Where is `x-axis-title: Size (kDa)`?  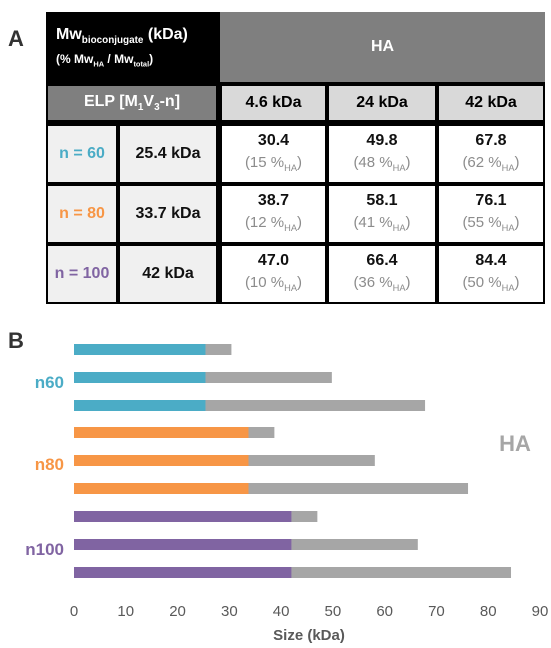 x-axis-title: Size (kDa) is located at coordinates (309, 635).